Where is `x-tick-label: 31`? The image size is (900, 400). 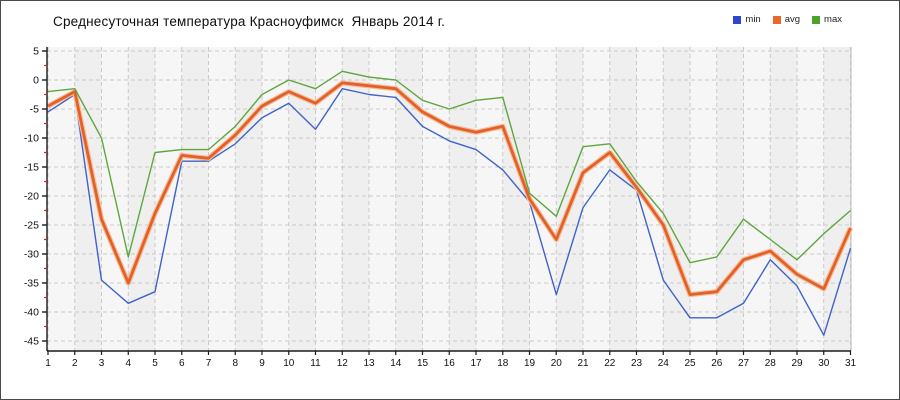 x-tick-label: 31 is located at coordinates (851, 363).